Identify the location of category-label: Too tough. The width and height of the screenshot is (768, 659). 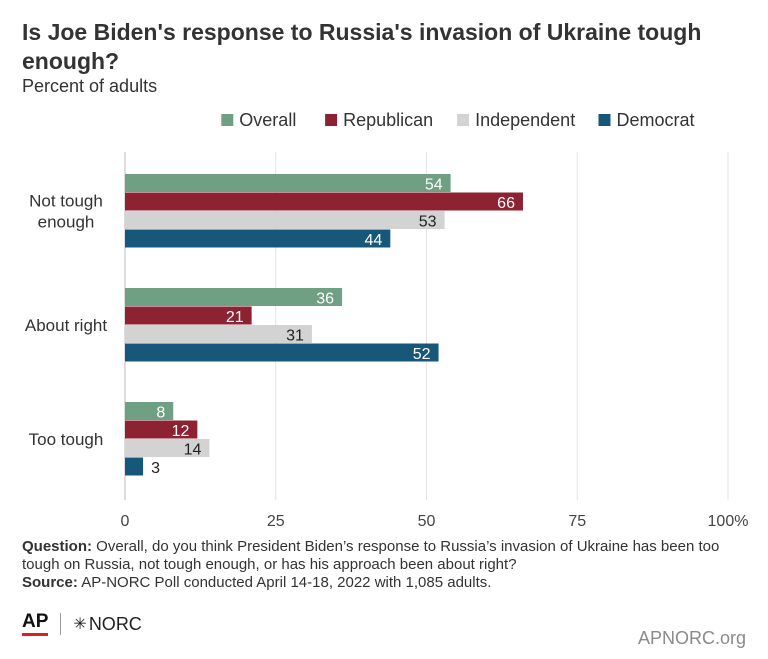
(66, 439).